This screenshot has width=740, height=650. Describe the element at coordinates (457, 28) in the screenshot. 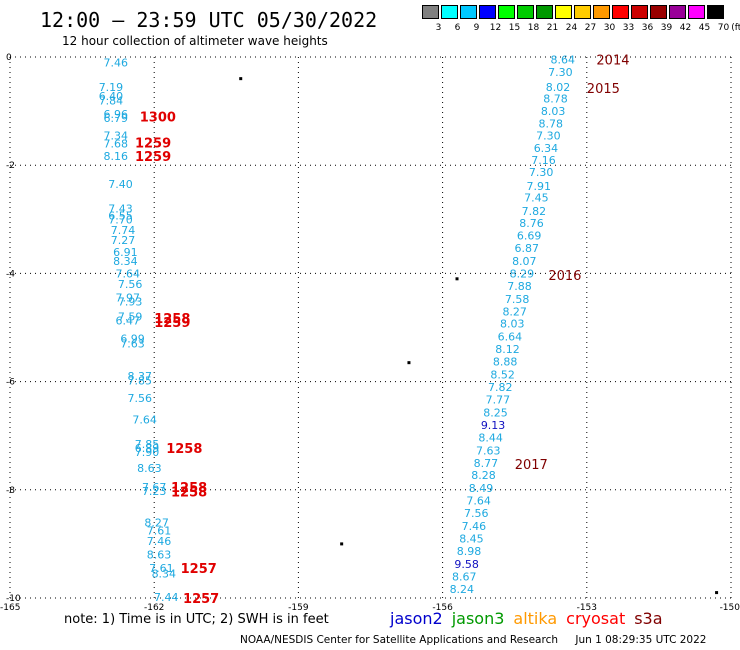

I see `legend-label: 6` at that location.